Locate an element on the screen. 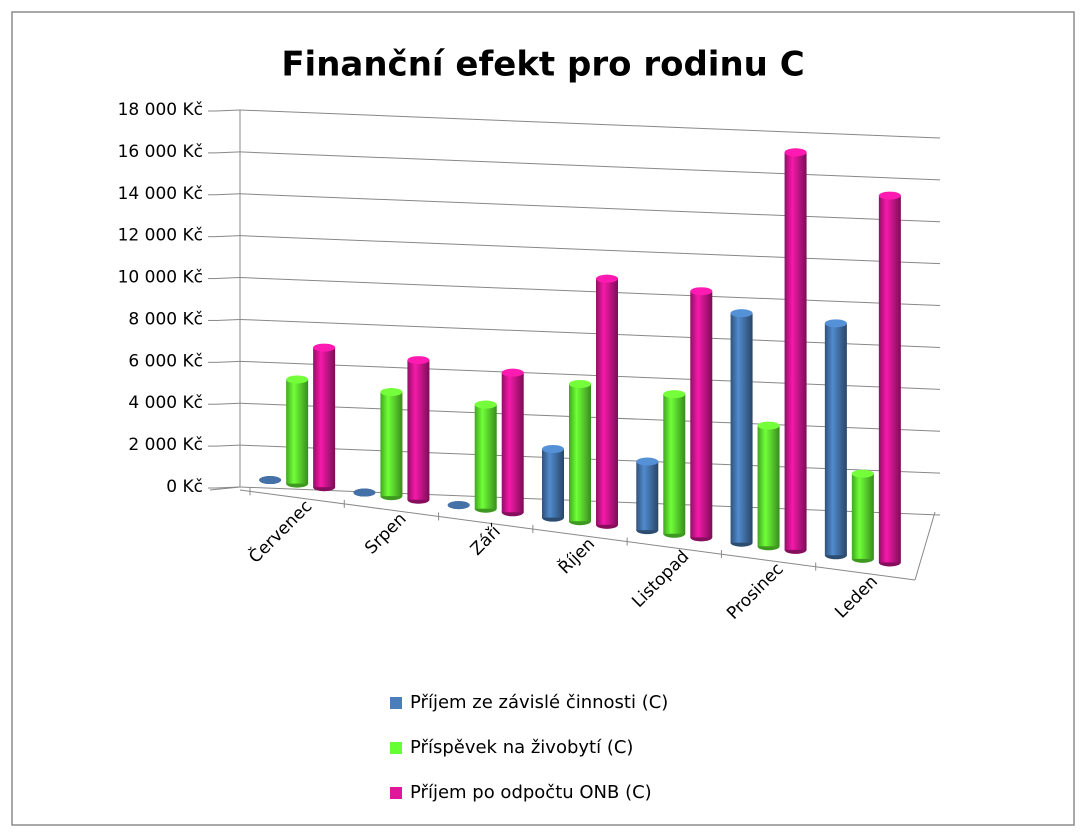 The width and height of the screenshot is (1086, 839). chart-title: Finanční efekt pro rodinu C is located at coordinates (542, 65).